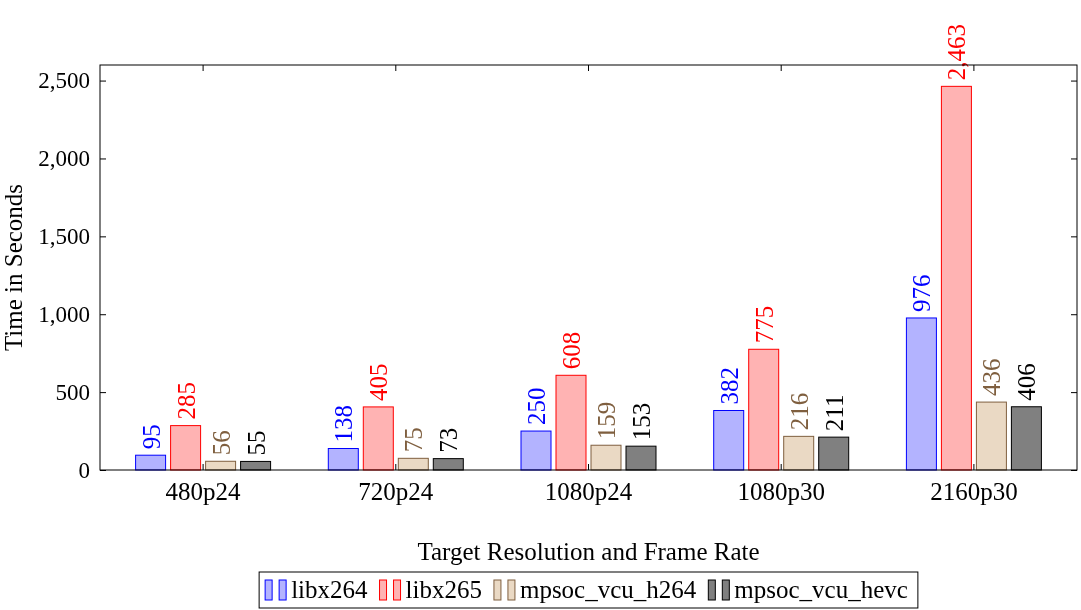 The image size is (1081, 610). What do you see at coordinates (84, 470) in the screenshot?
I see `y-tick-label: 0` at bounding box center [84, 470].